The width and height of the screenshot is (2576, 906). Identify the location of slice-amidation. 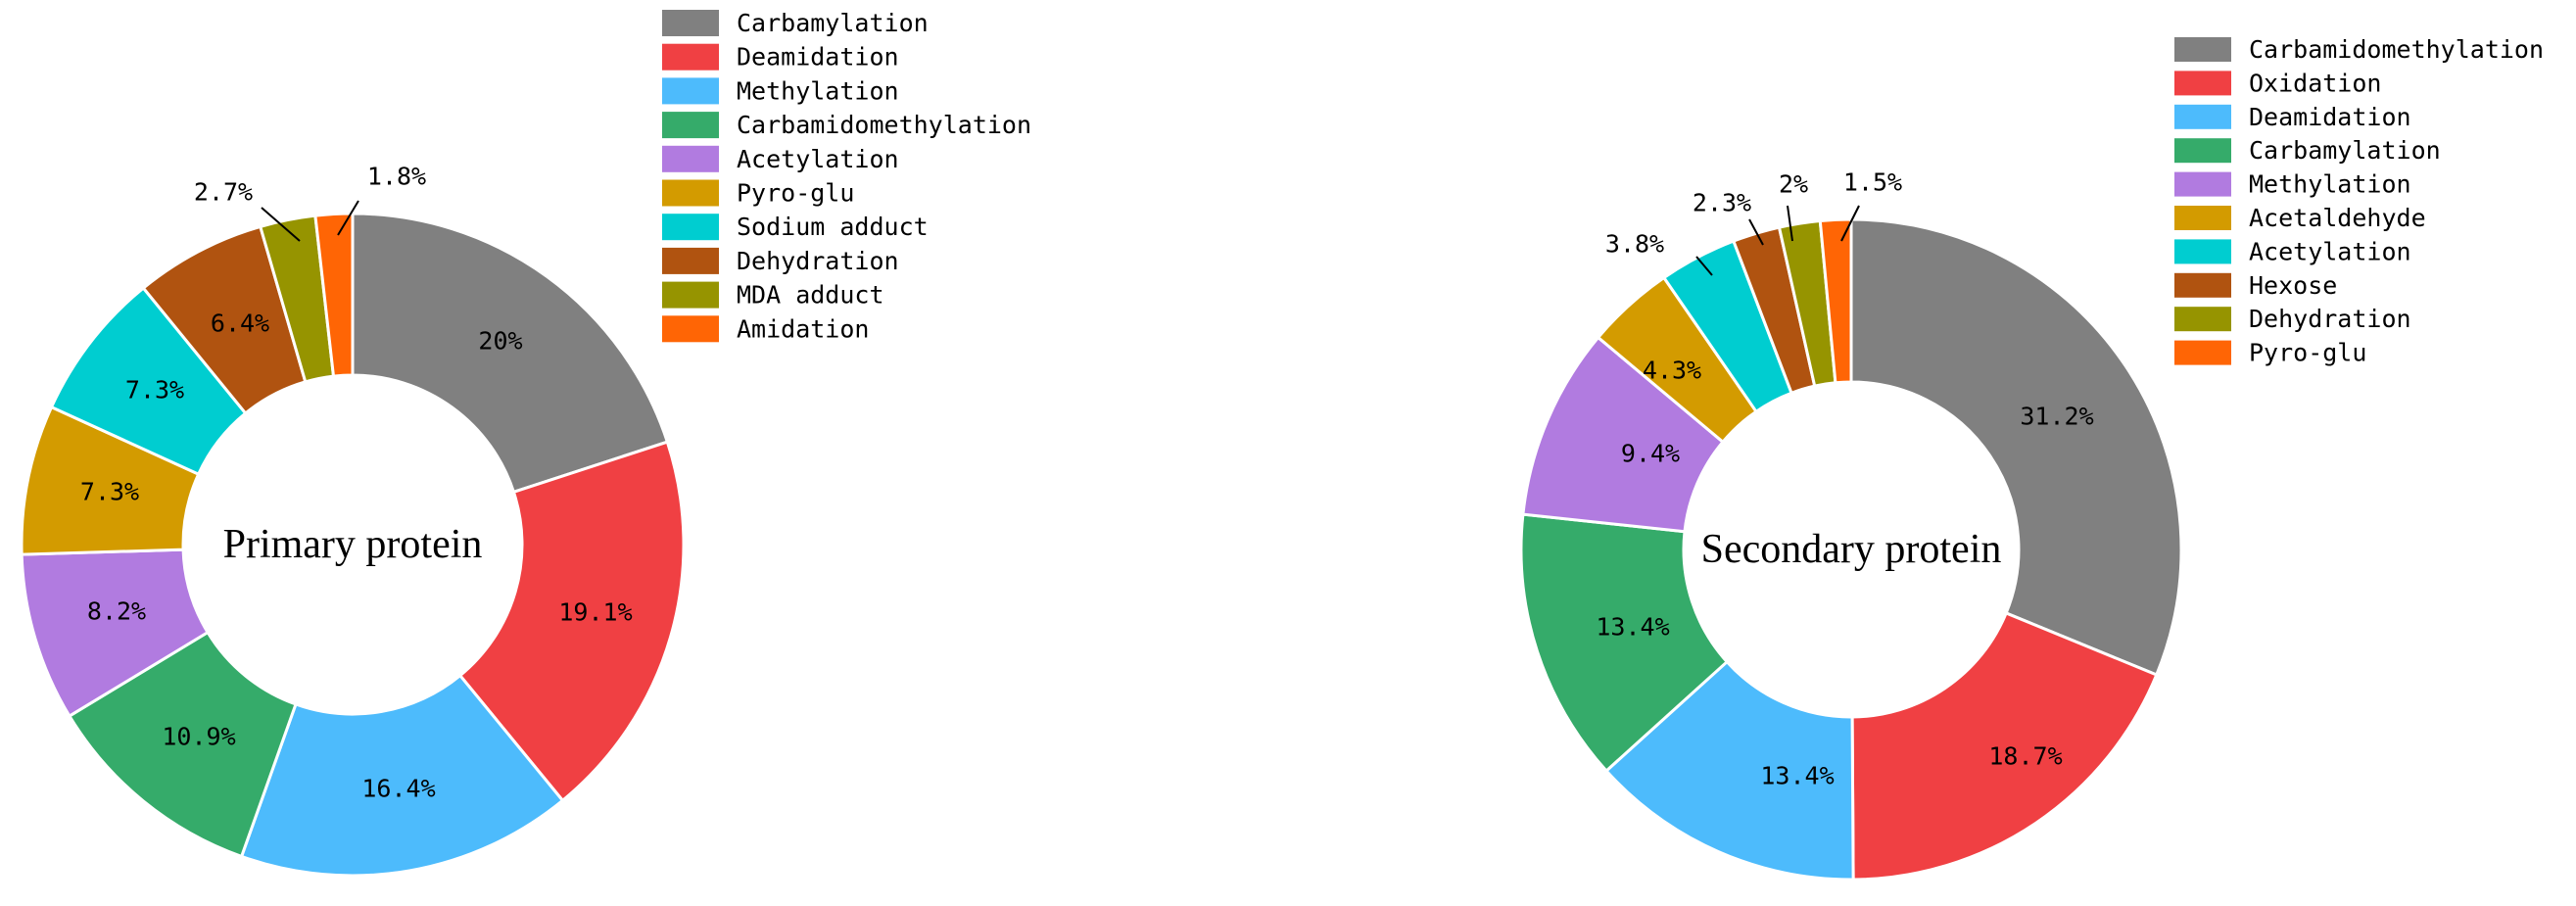
(334, 295).